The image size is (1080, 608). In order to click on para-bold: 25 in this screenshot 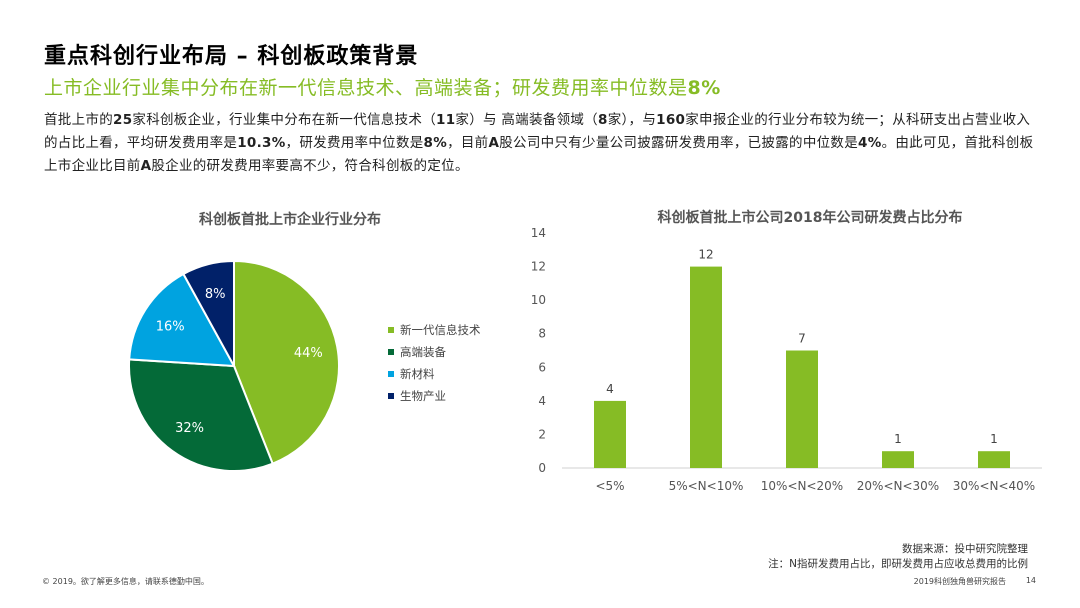, I will do `click(123, 120)`.